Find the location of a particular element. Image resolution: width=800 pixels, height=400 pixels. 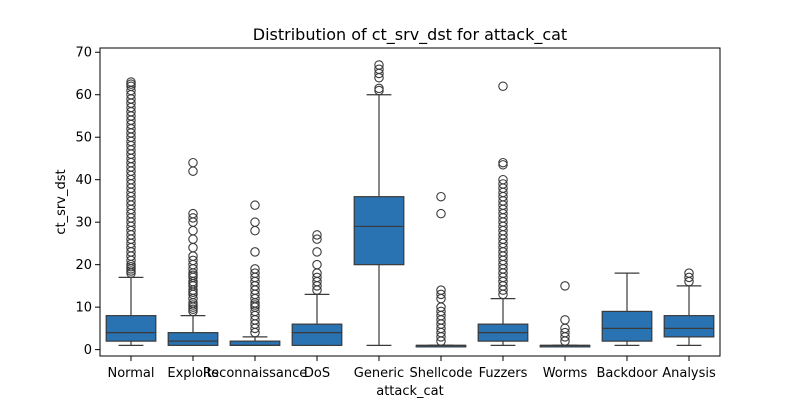

box-reconnaissance is located at coordinates (255, 273).